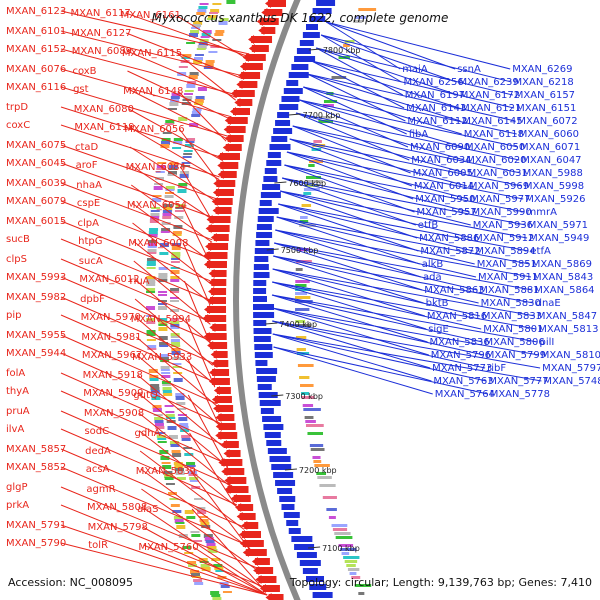 The width and height of the screenshot is (600, 600). I want to click on forward-gene-label: MXAN_6056, so click(154, 129).